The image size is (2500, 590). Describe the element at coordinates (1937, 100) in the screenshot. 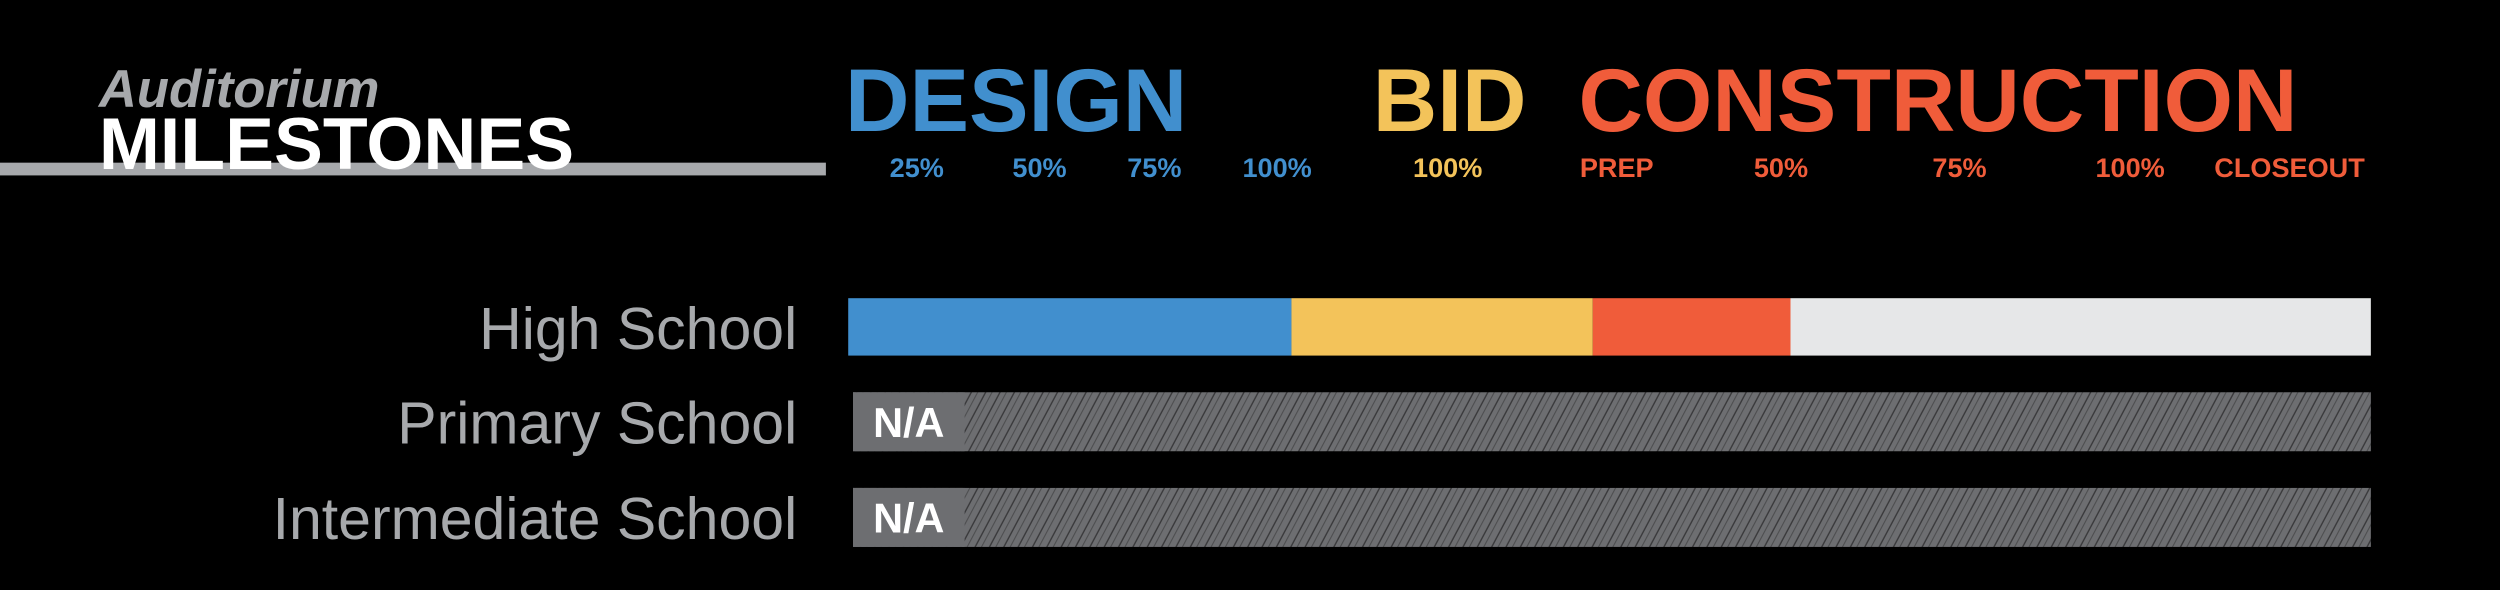

I see `phase-title: CONSTRUCTION` at that location.